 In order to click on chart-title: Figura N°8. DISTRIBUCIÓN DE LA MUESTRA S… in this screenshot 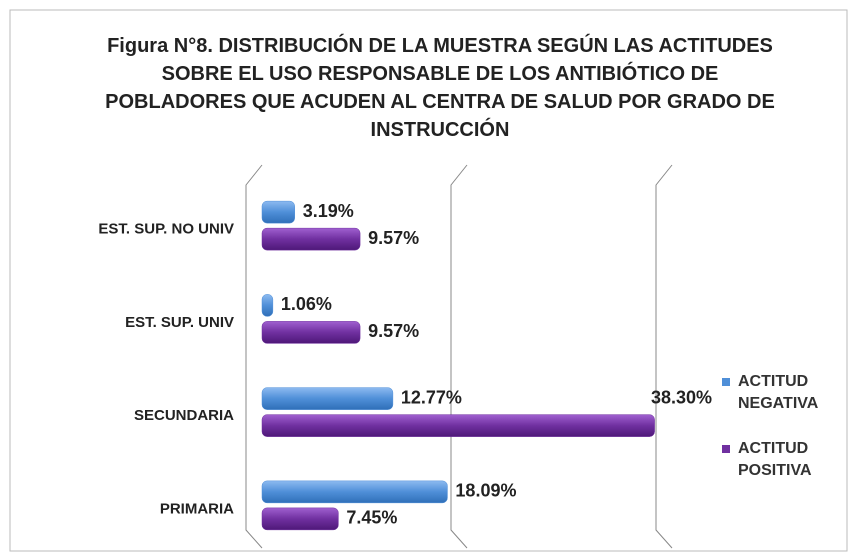, I will do `click(440, 88)`.